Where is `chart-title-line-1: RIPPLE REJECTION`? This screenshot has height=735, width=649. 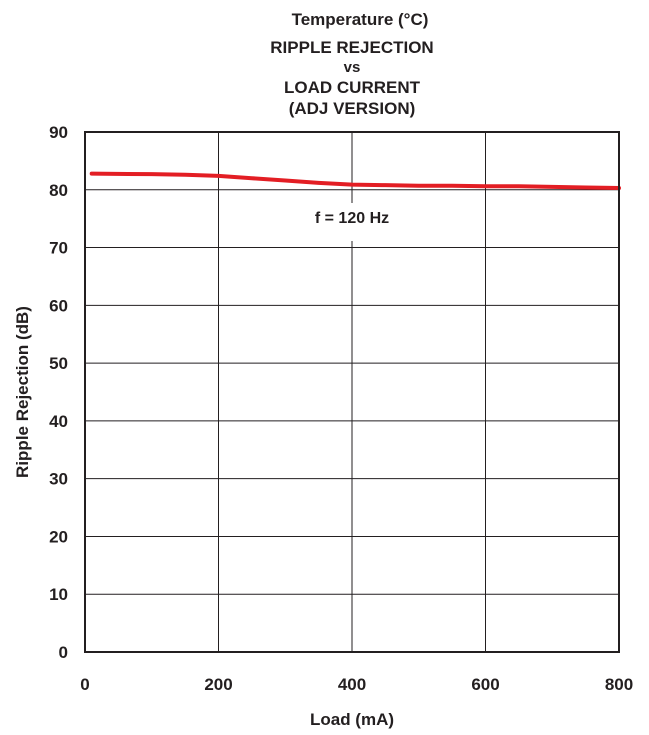 chart-title-line-1: RIPPLE REJECTION is located at coordinates (351, 47).